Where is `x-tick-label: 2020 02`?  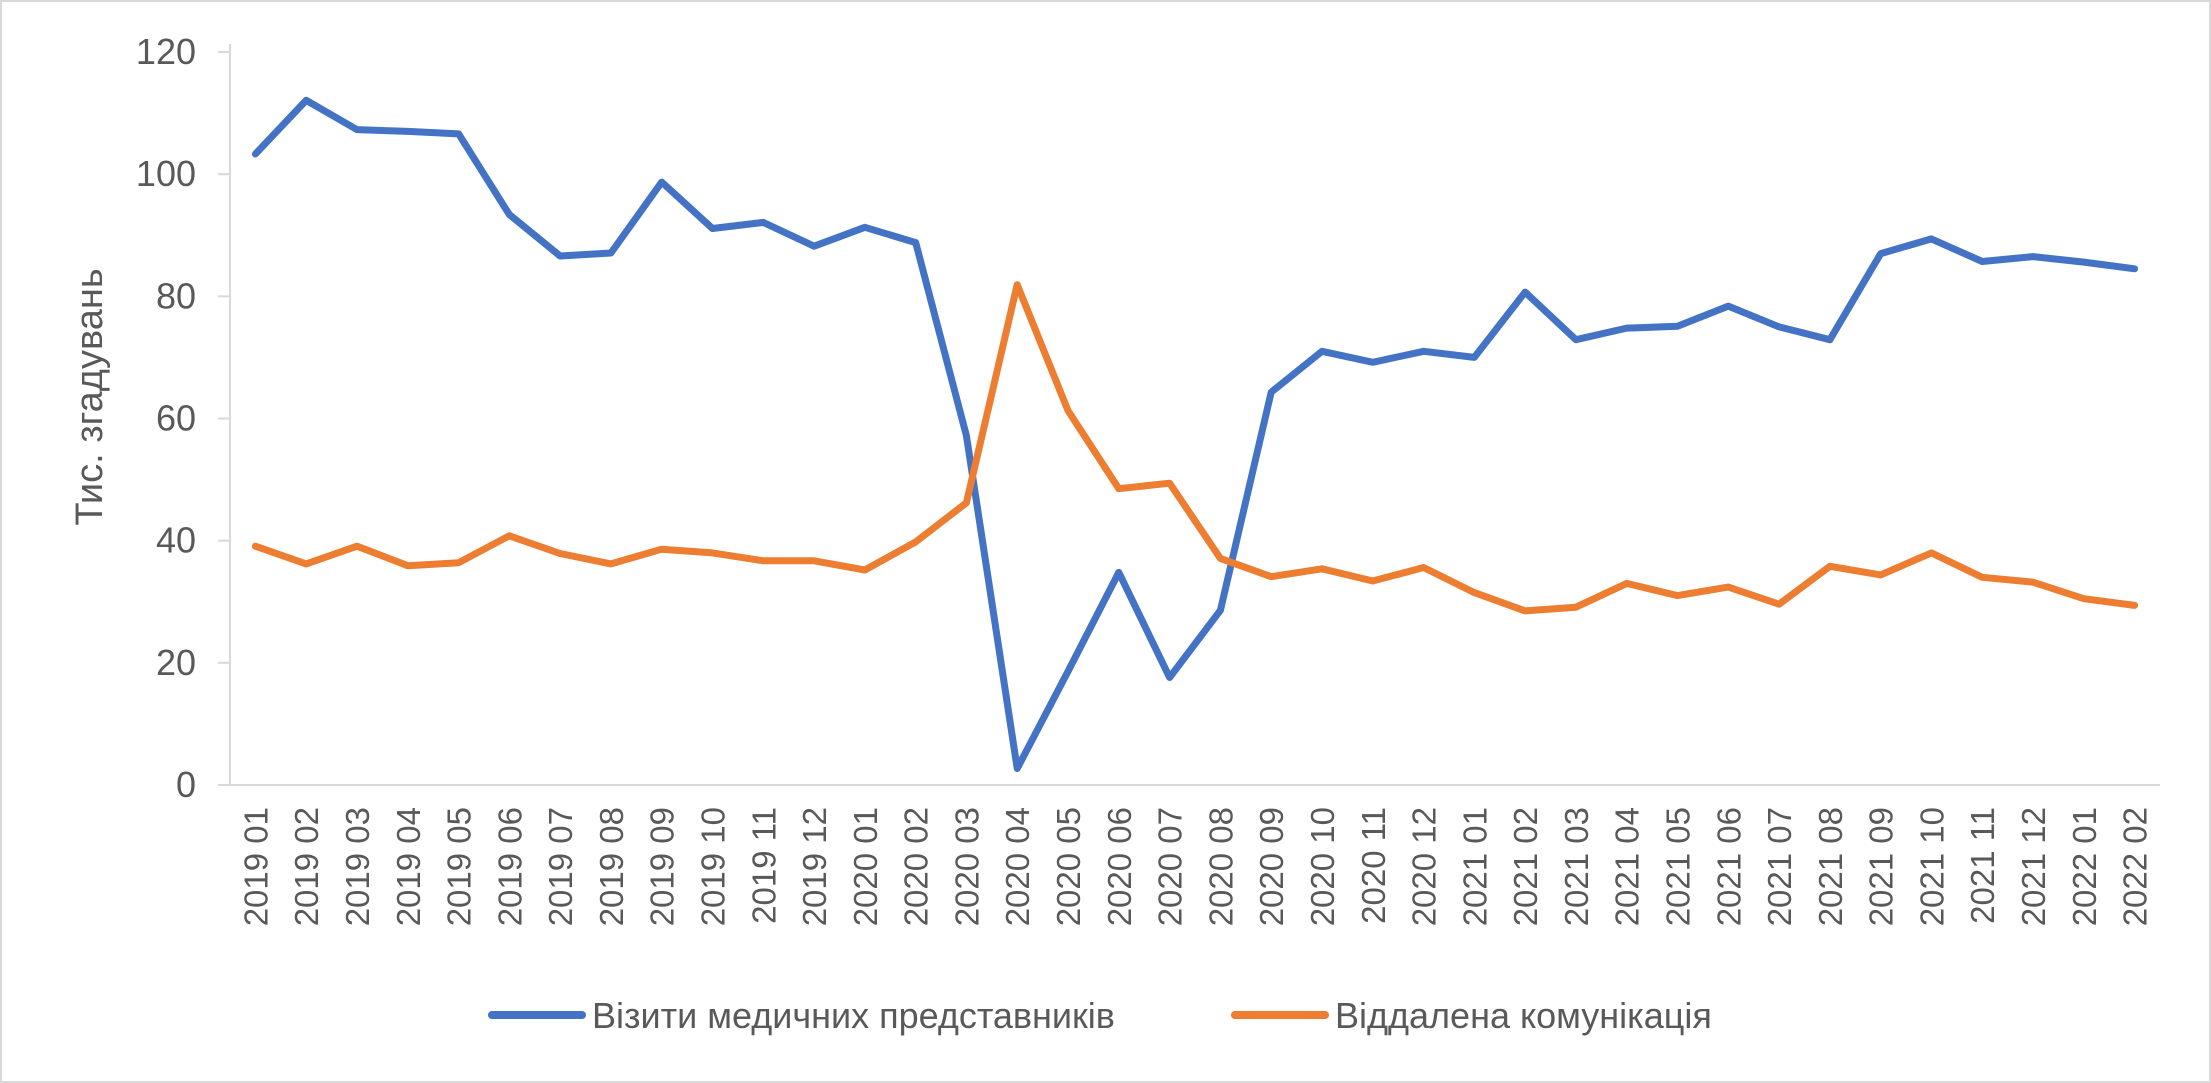 x-tick-label: 2020 02 is located at coordinates (916, 866).